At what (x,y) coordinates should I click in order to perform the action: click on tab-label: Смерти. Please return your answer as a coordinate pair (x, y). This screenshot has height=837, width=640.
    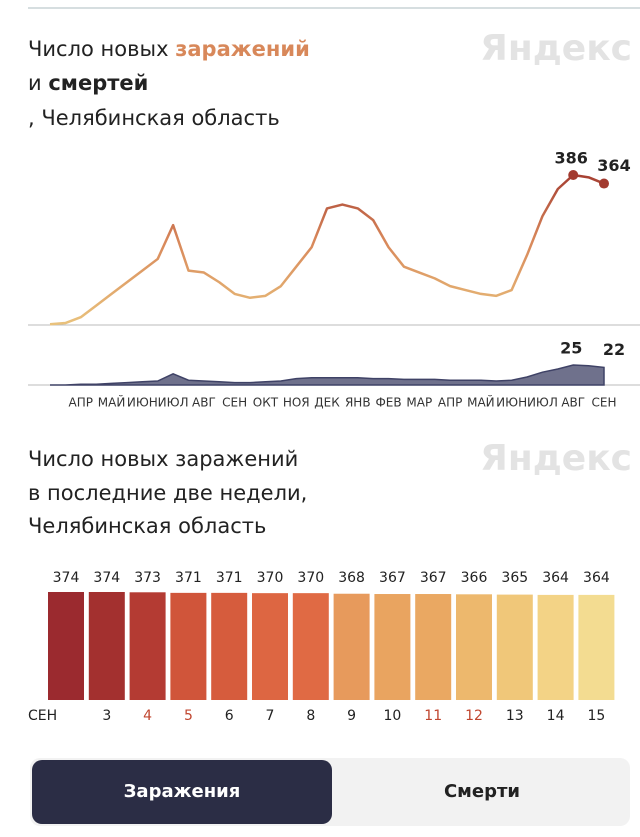
    Looking at the image, I should click on (482, 791).